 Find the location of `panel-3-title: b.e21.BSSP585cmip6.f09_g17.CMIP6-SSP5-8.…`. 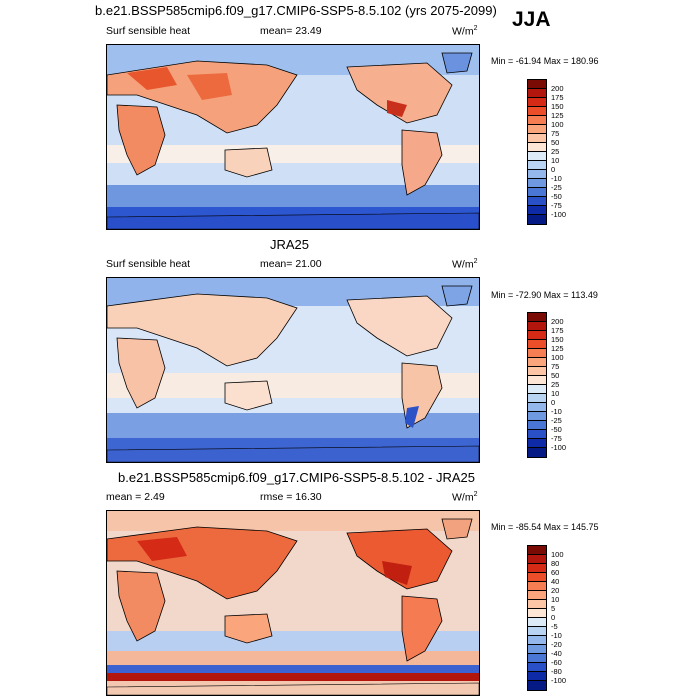

panel-3-title: b.e21.BSSP585cmip6.f09_g17.CMIP6-SSP5-8.… is located at coordinates (296, 477).